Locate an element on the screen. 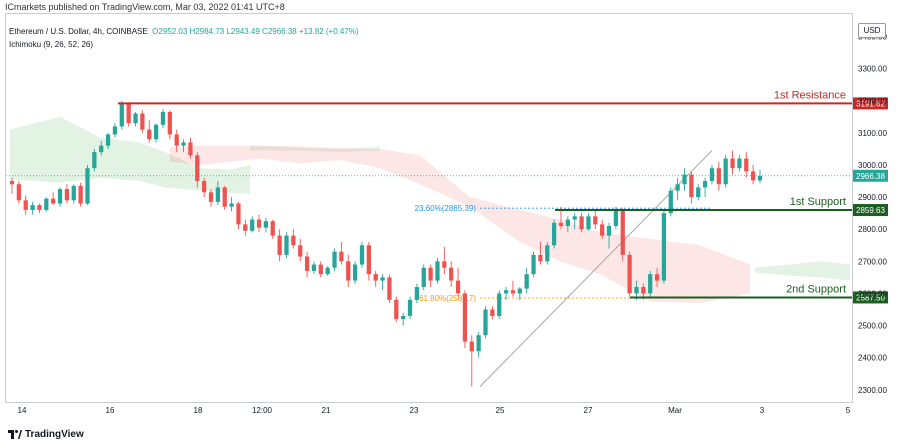 The width and height of the screenshot is (900, 447). indicator-legend: Ichimoku (9, 26, 52, 26) is located at coordinates (51, 44).